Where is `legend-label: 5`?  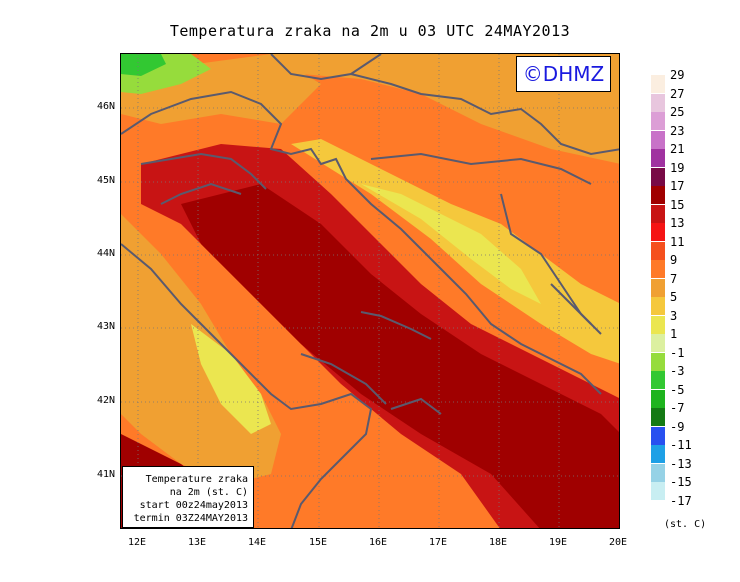
legend-label: 5 is located at coordinates (674, 297).